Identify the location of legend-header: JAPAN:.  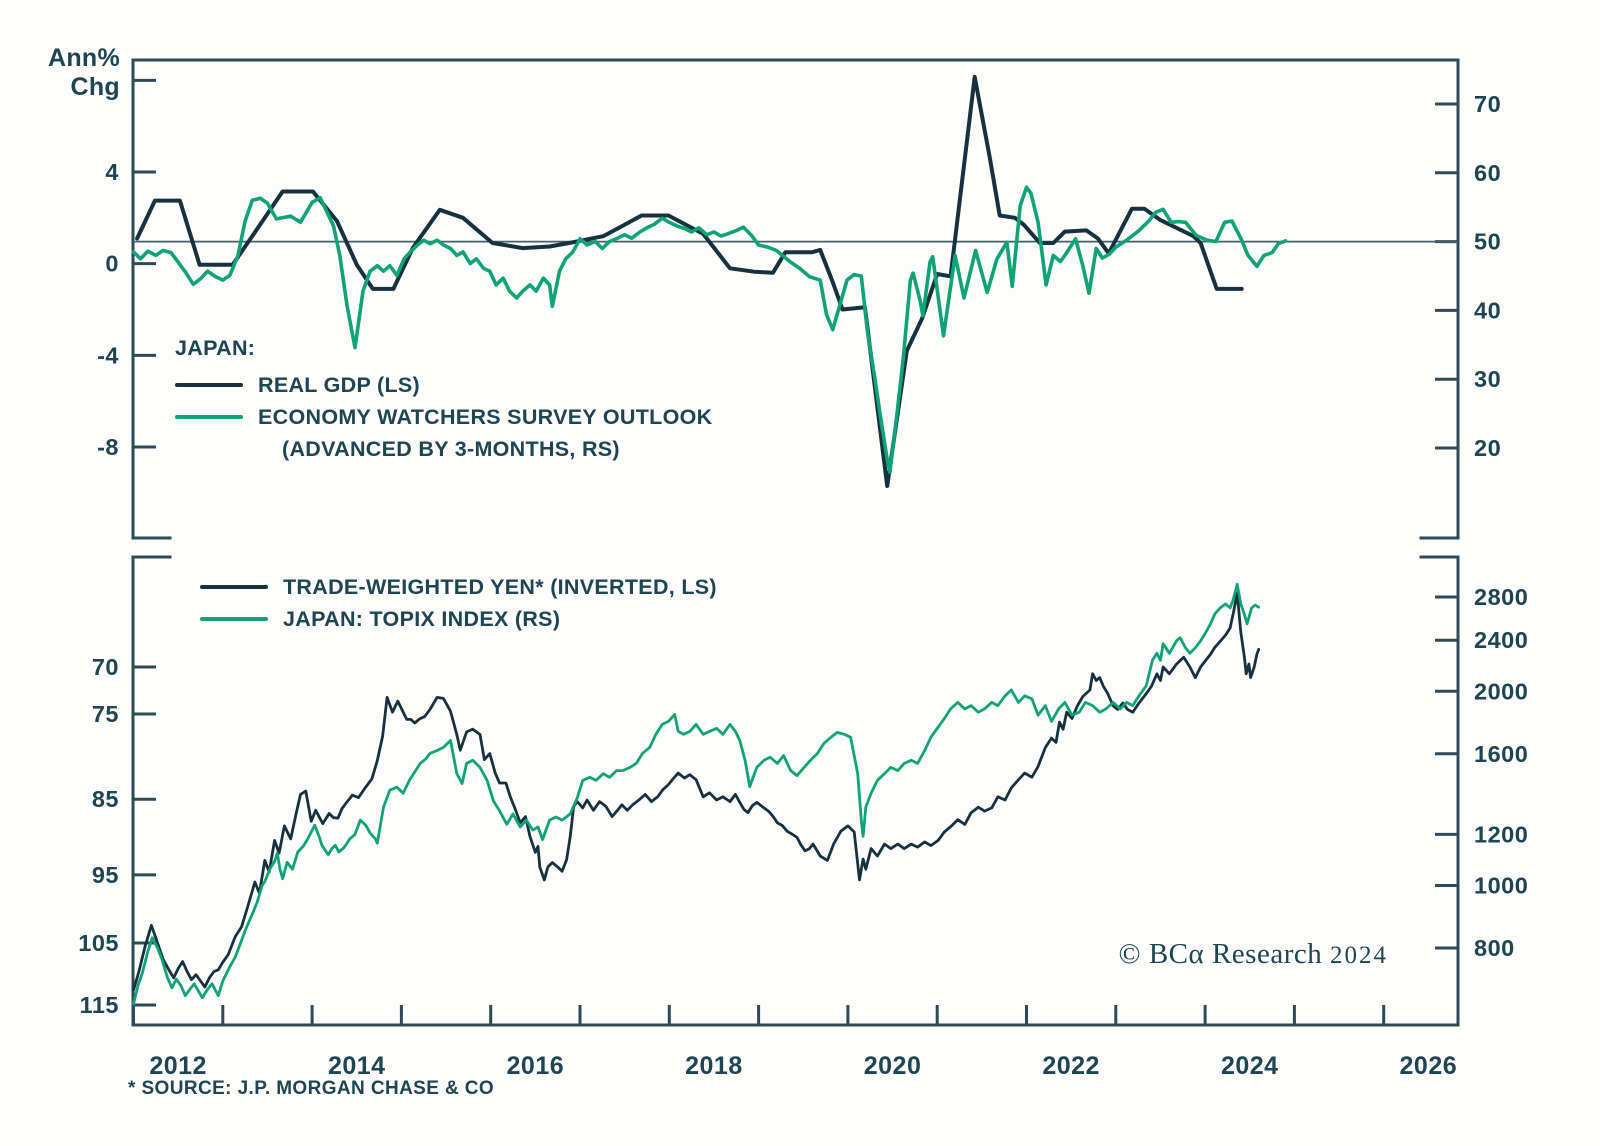
(215, 348).